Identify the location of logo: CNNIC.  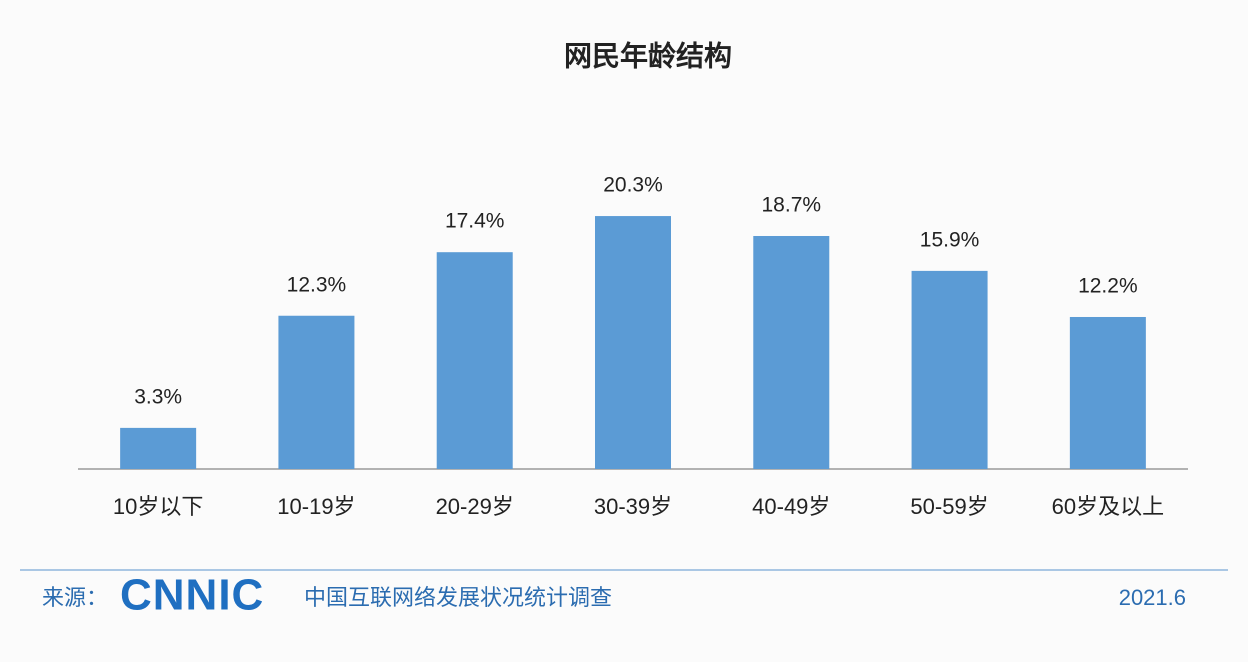
(192, 595).